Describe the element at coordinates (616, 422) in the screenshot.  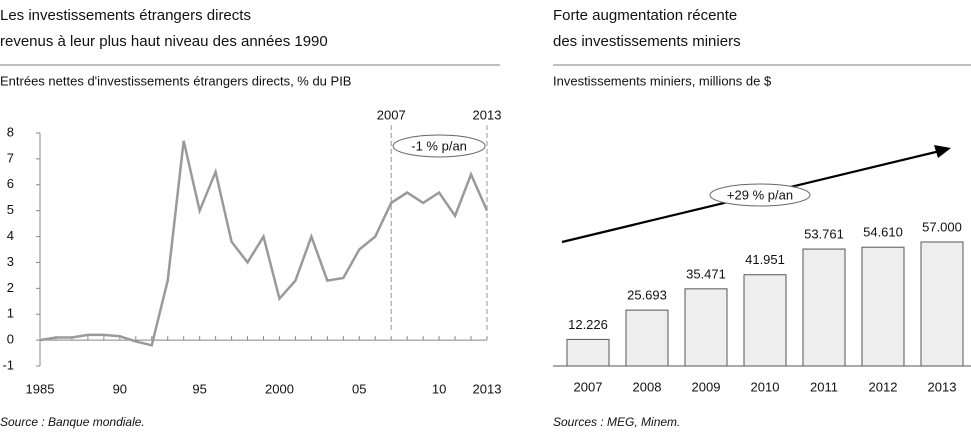
I see `source: Sources : MEG, Minem.` at that location.